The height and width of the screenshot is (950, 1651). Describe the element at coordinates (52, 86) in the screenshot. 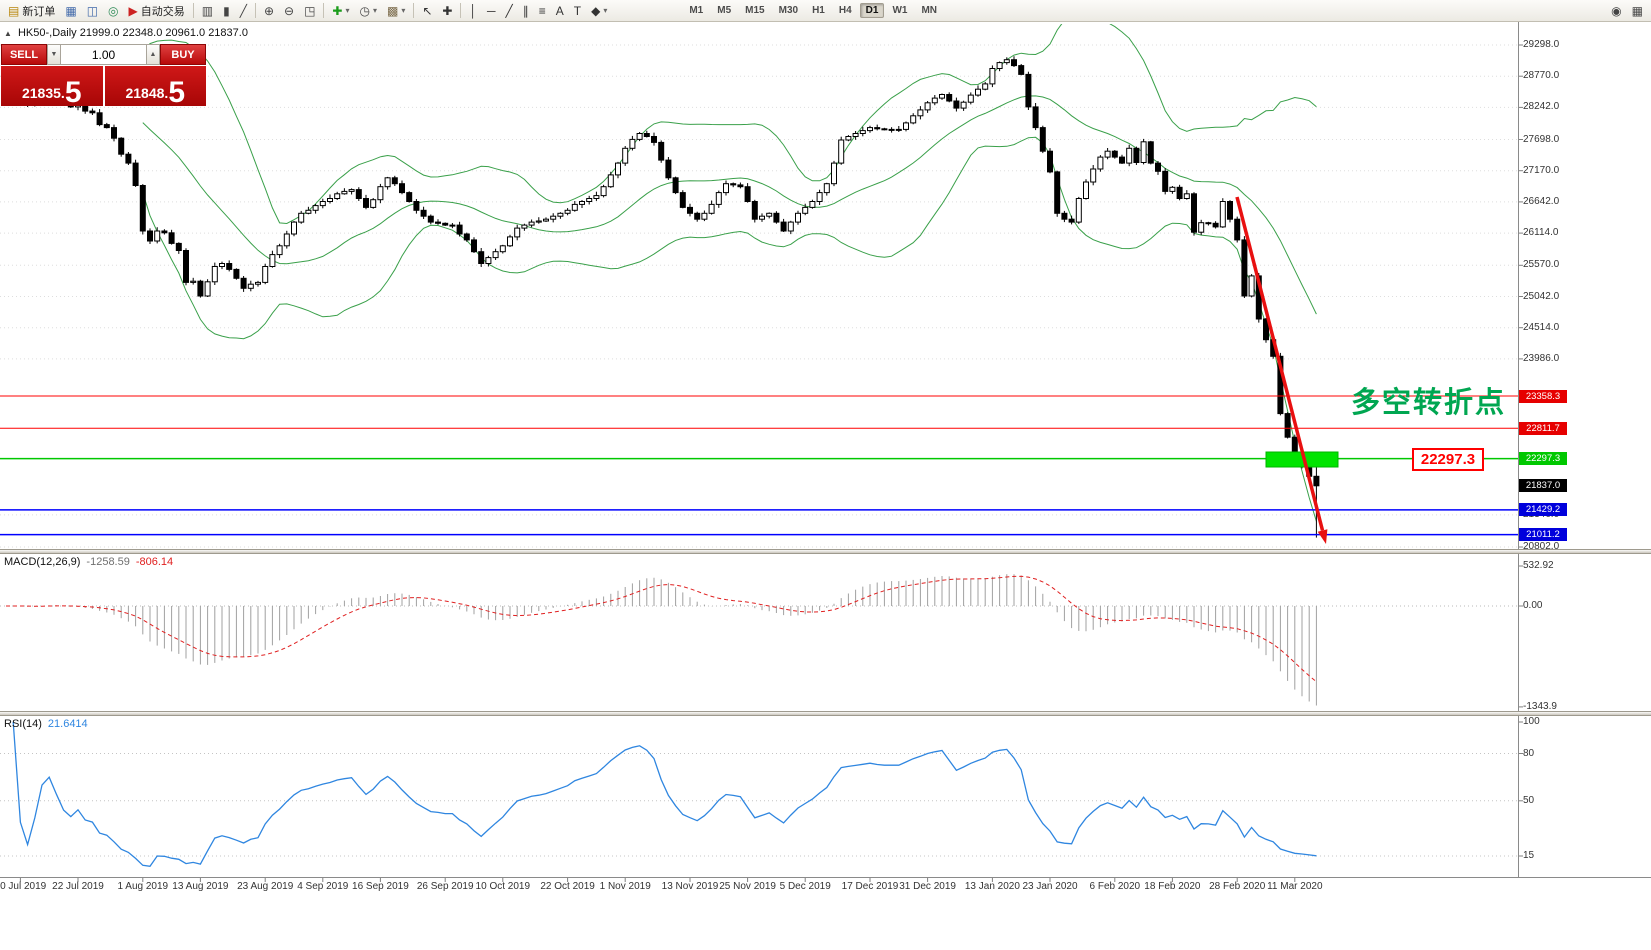

I see `sell-price: 21835. 5` at that location.